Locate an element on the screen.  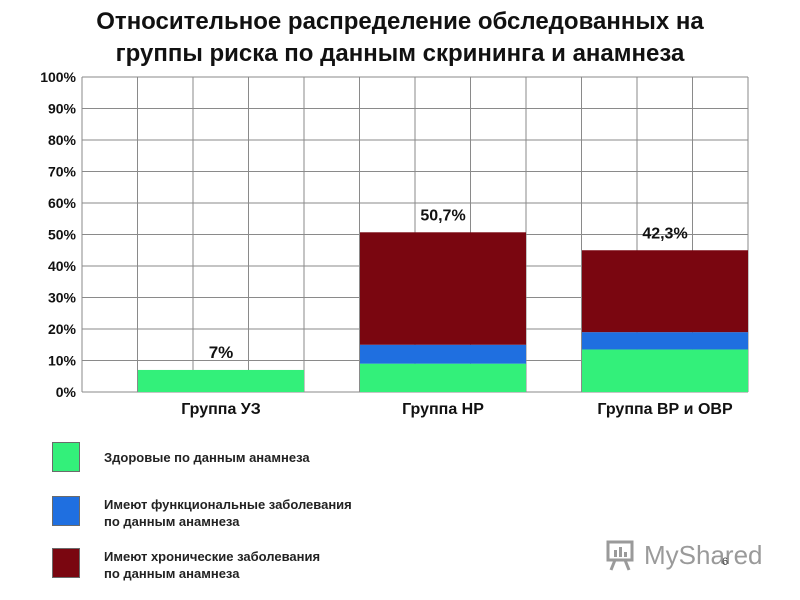
presentation-board-icon is located at coordinates (620, 555).